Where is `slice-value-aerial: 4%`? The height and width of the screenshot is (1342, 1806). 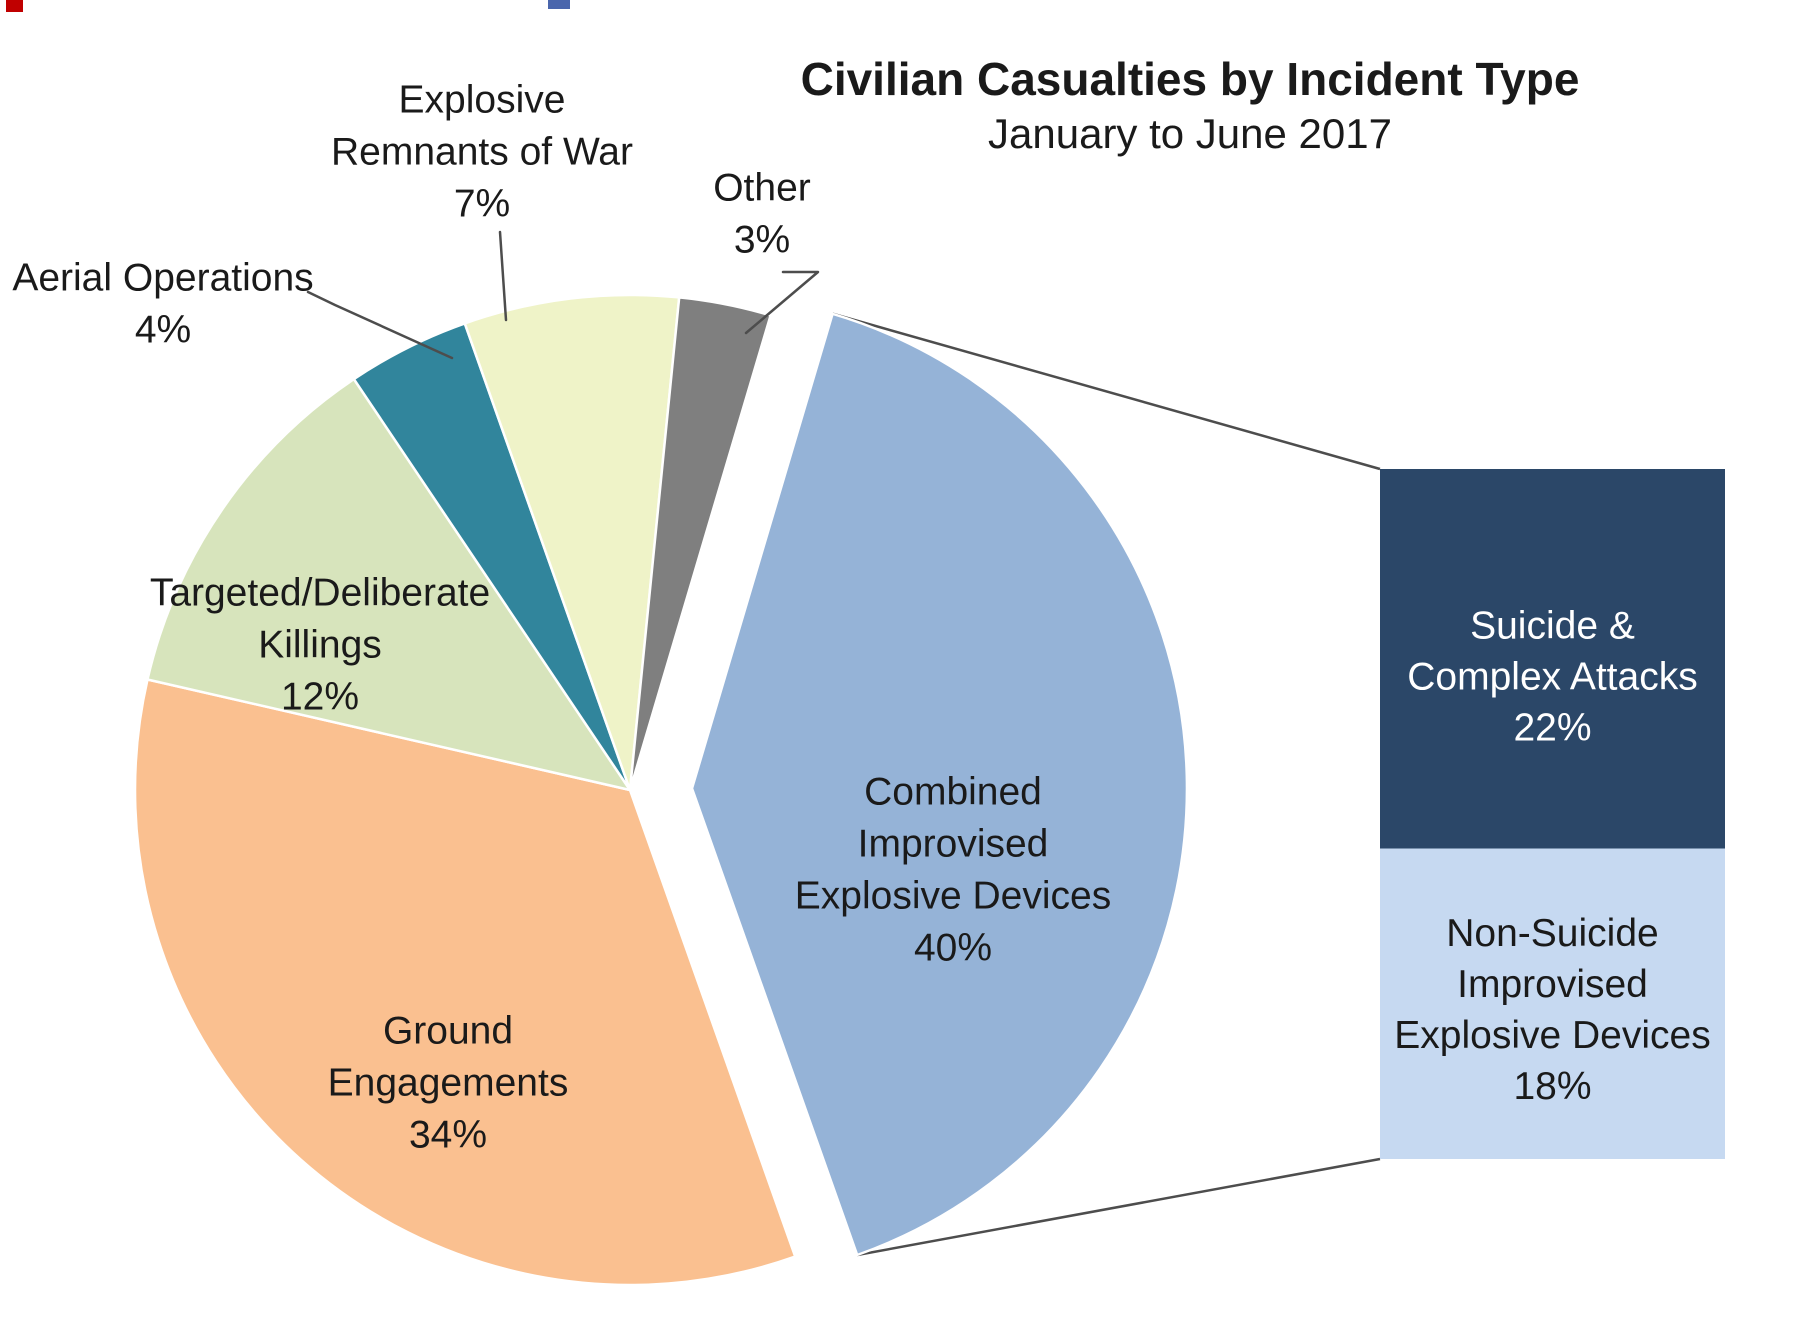 slice-value-aerial: 4% is located at coordinates (163, 330).